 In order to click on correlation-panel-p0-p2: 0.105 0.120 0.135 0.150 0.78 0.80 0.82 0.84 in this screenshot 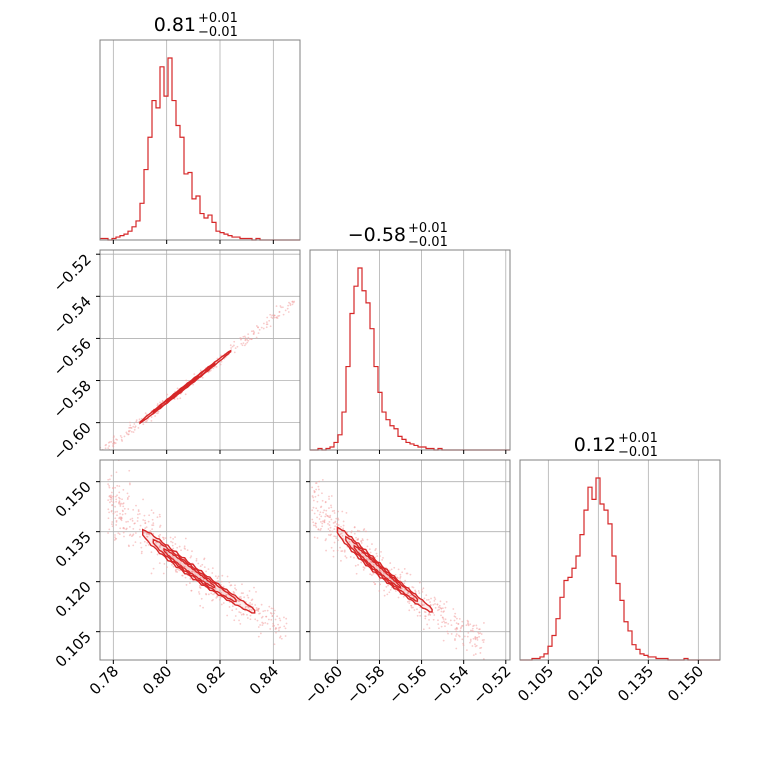, I will do `click(176, 578)`.